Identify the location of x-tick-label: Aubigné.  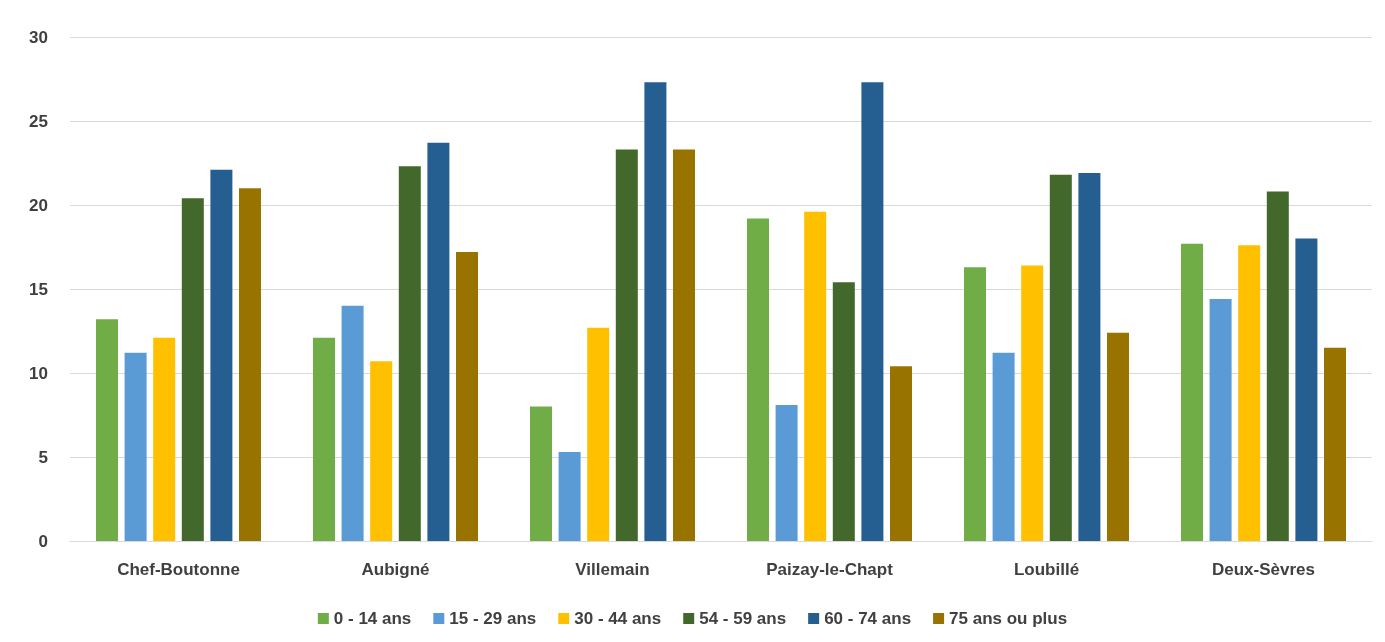
(395, 569).